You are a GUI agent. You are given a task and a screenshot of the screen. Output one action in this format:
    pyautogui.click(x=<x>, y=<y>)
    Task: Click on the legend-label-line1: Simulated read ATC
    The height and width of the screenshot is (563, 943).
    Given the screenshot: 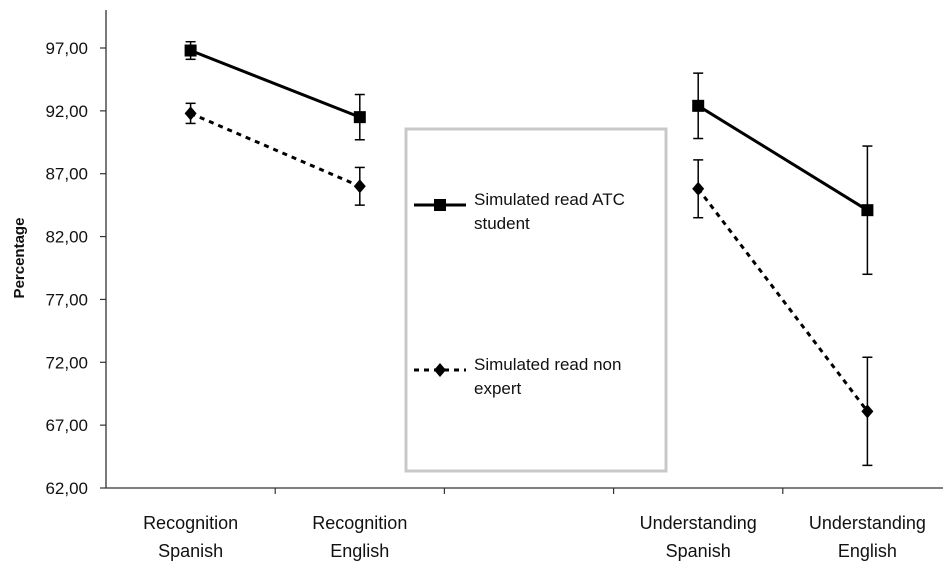 What is the action you would take?
    pyautogui.click(x=549, y=199)
    